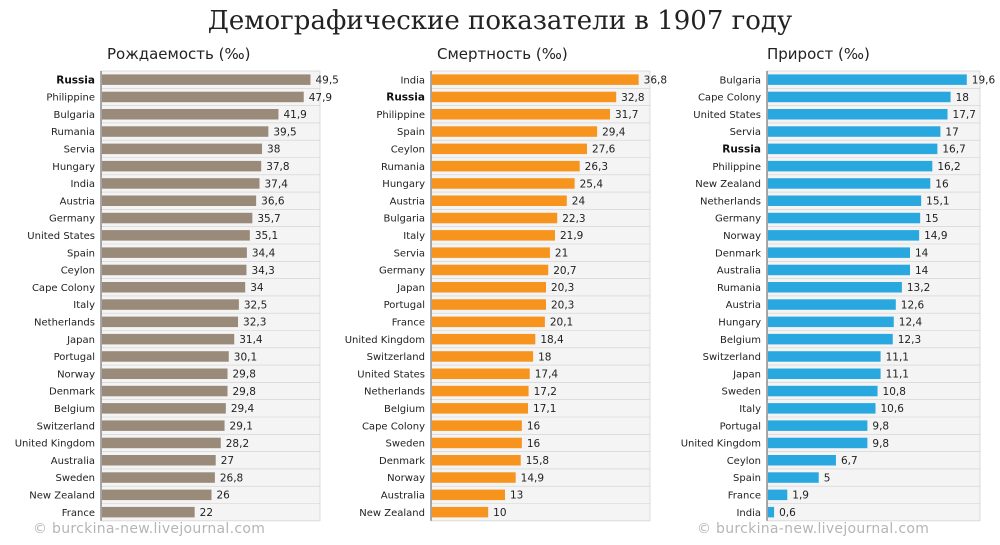  What do you see at coordinates (984, 80) in the screenshot?
I see `value-label: 19,6` at bounding box center [984, 80].